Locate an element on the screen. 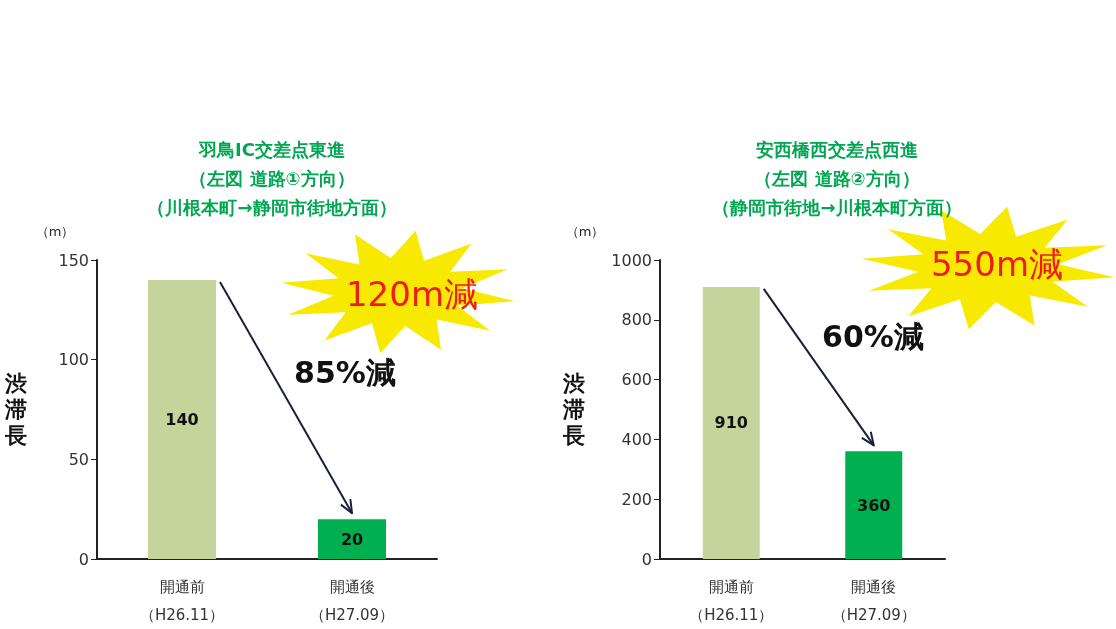 This screenshot has width=1116, height=629. annotation: 120m減 is located at coordinates (412, 294).